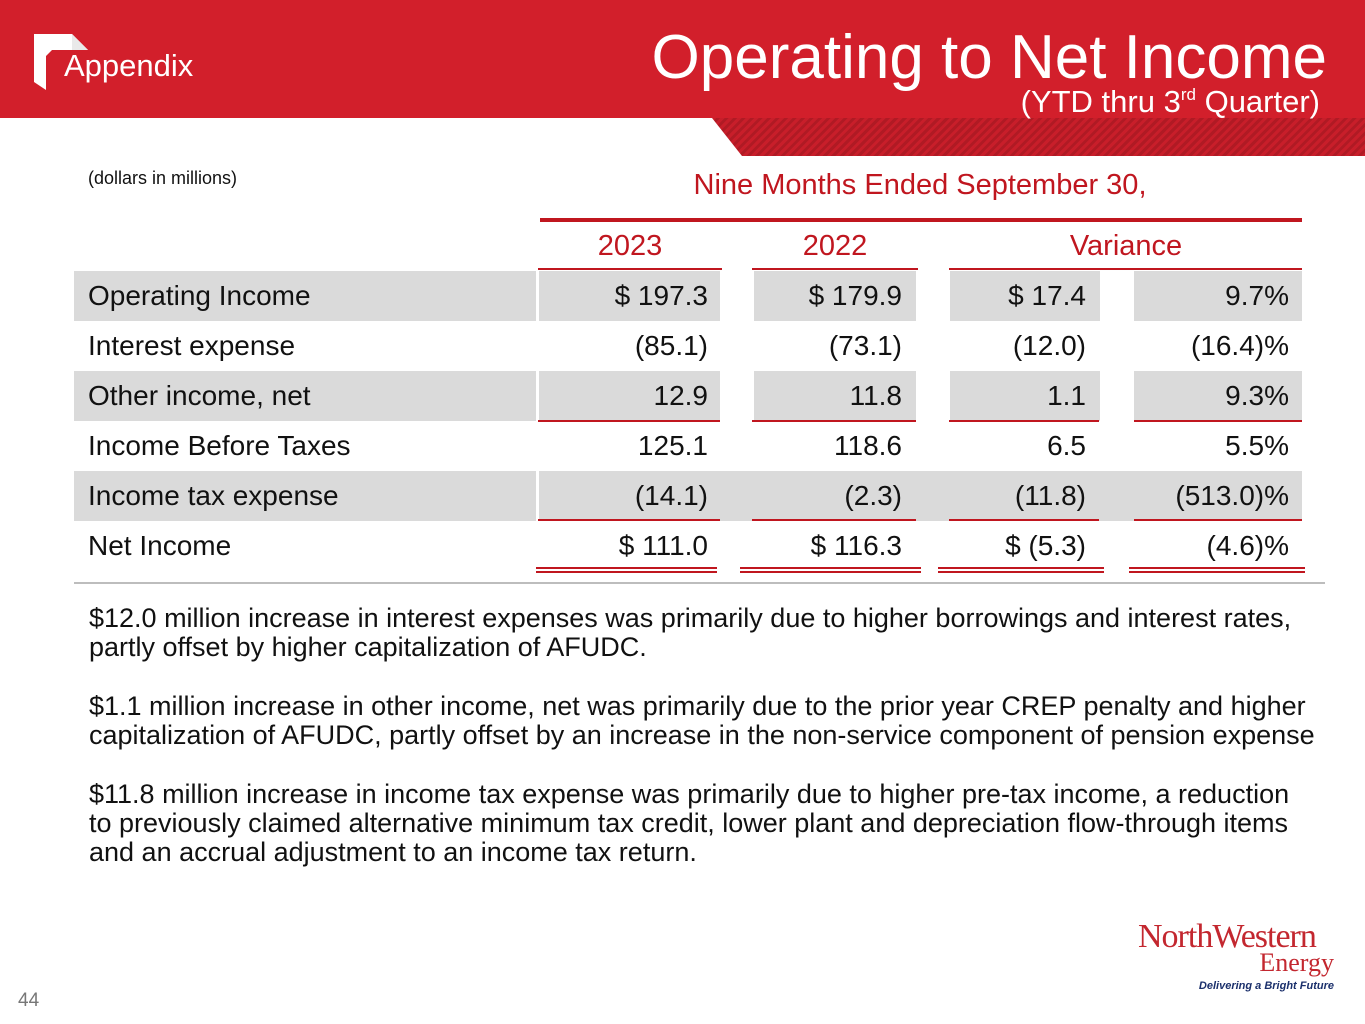 Image resolution: width=1365 pixels, height=1024 pixels. What do you see at coordinates (160, 545) in the screenshot?
I see `row-label: Net Income` at bounding box center [160, 545].